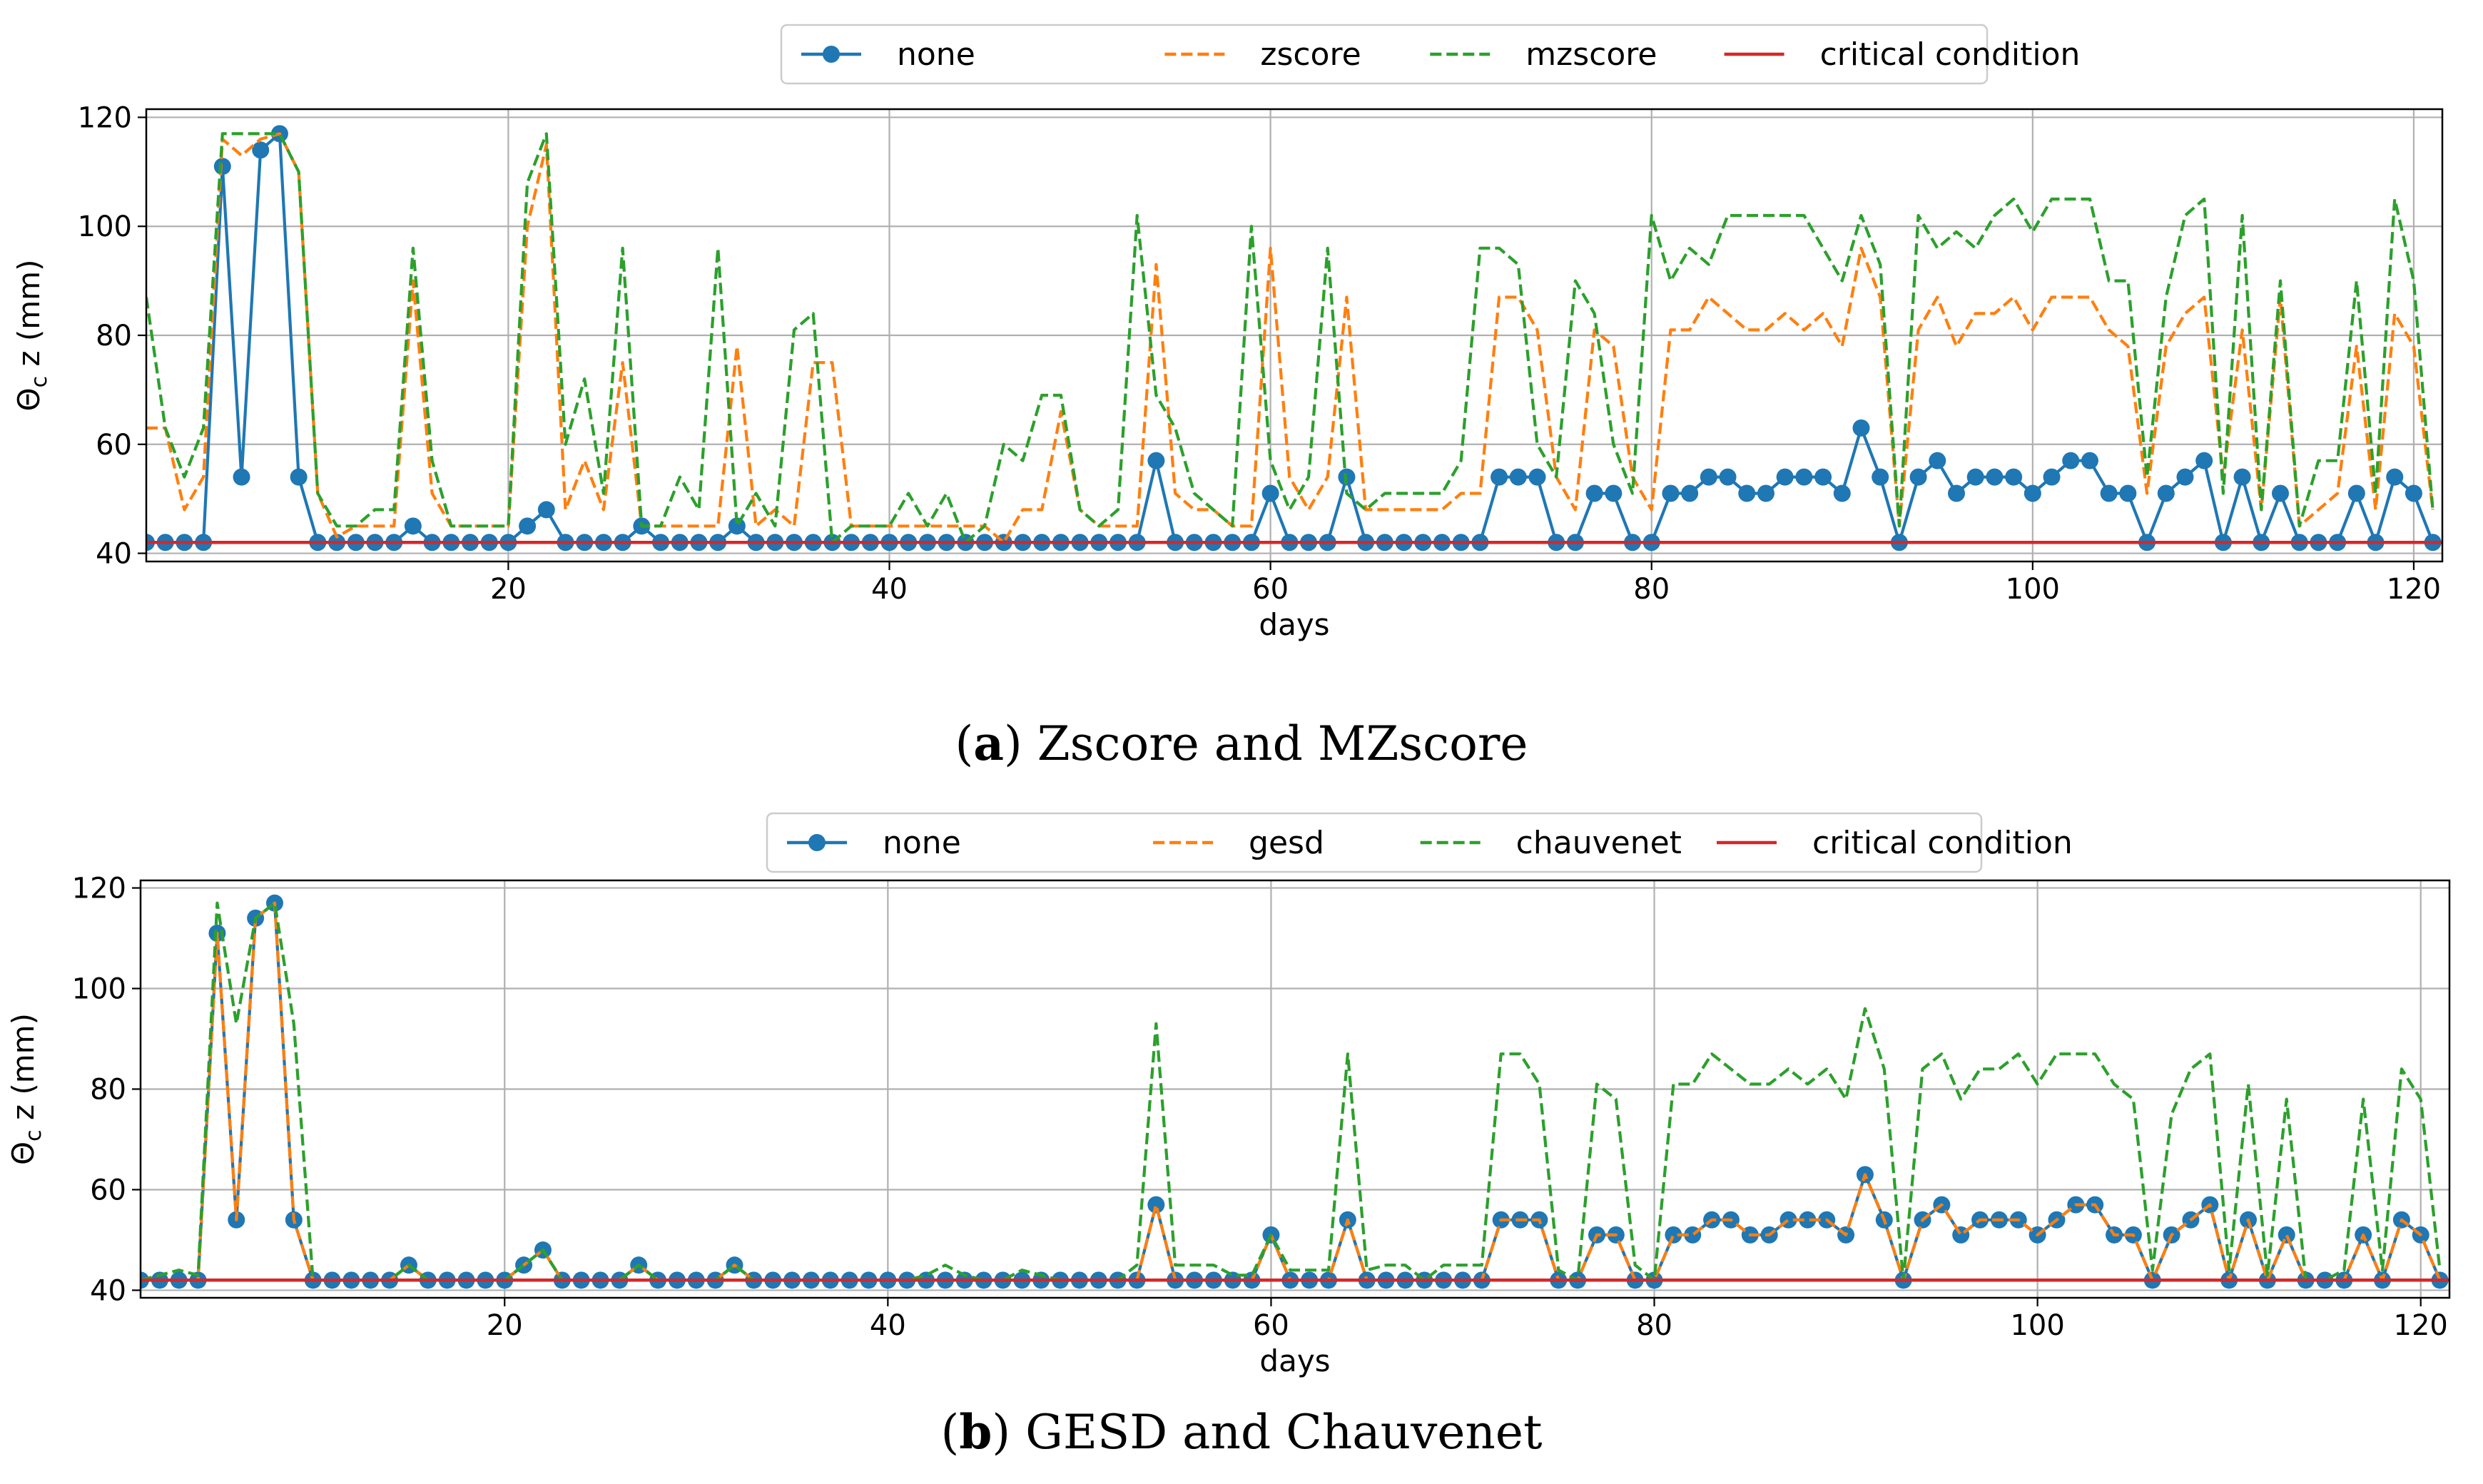  Describe the element at coordinates (114, 336) in the screenshot. I see `y-tick-label: 80` at that location.